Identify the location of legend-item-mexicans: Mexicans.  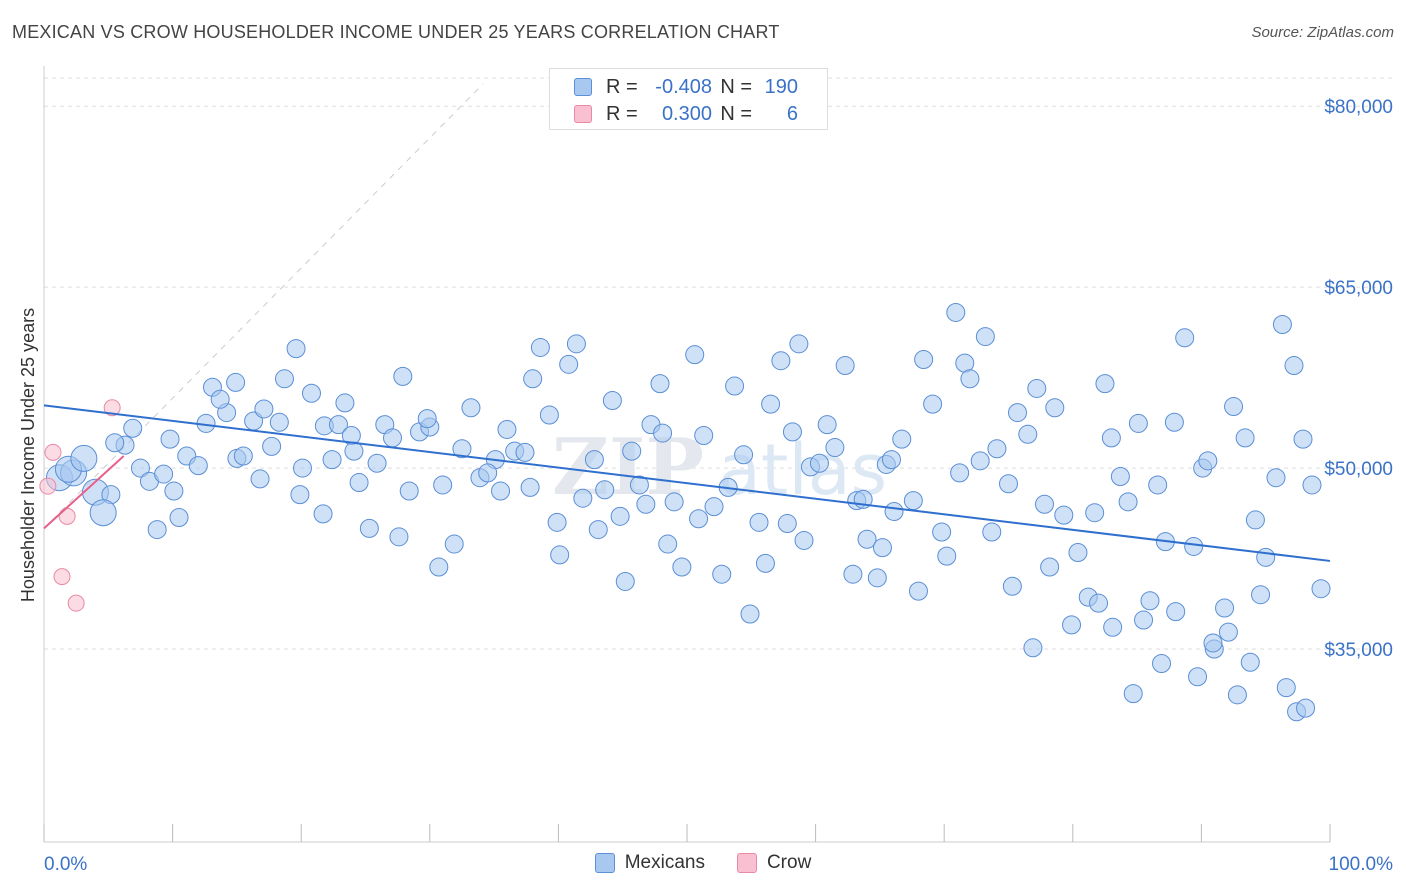
(649, 863).